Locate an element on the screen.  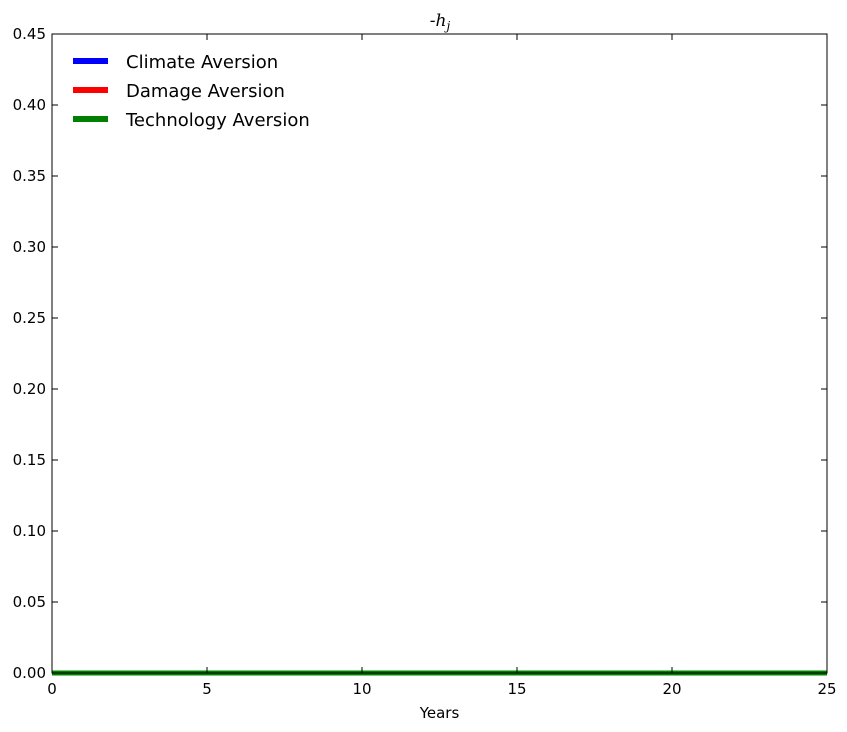
y-tick-label: 0.05 is located at coordinates (29, 602).